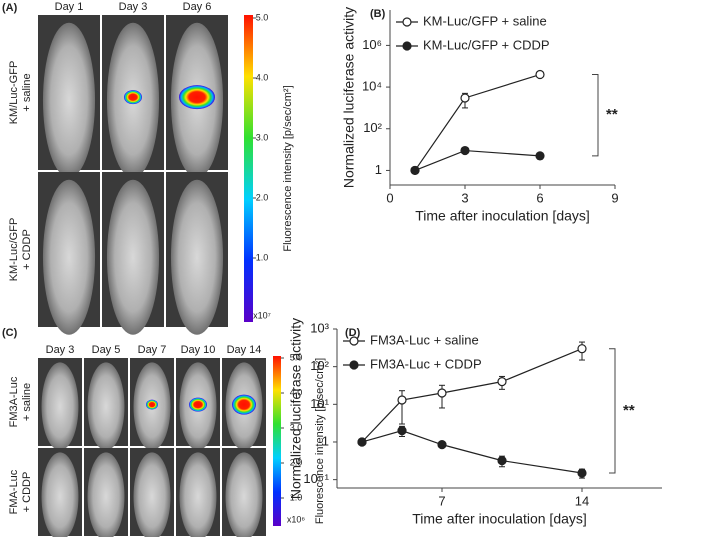 The height and width of the screenshot is (537, 709). What do you see at coordinates (372, 44) in the screenshot?
I see `y-tick-label: 10⁶` at bounding box center [372, 44].